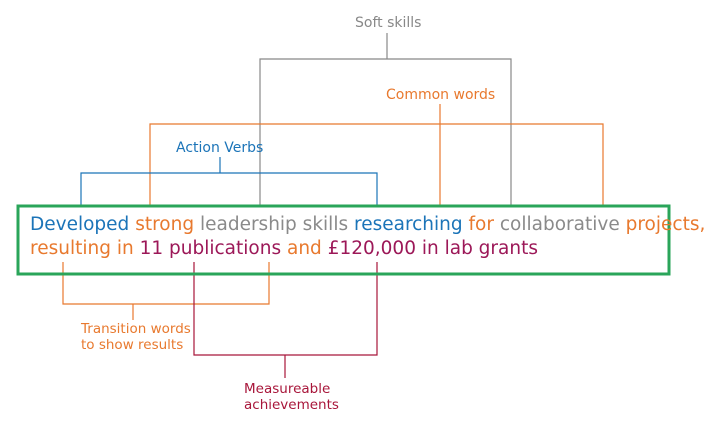  What do you see at coordinates (559, 224) in the screenshot?
I see `word-collaborative: collaborative` at bounding box center [559, 224].